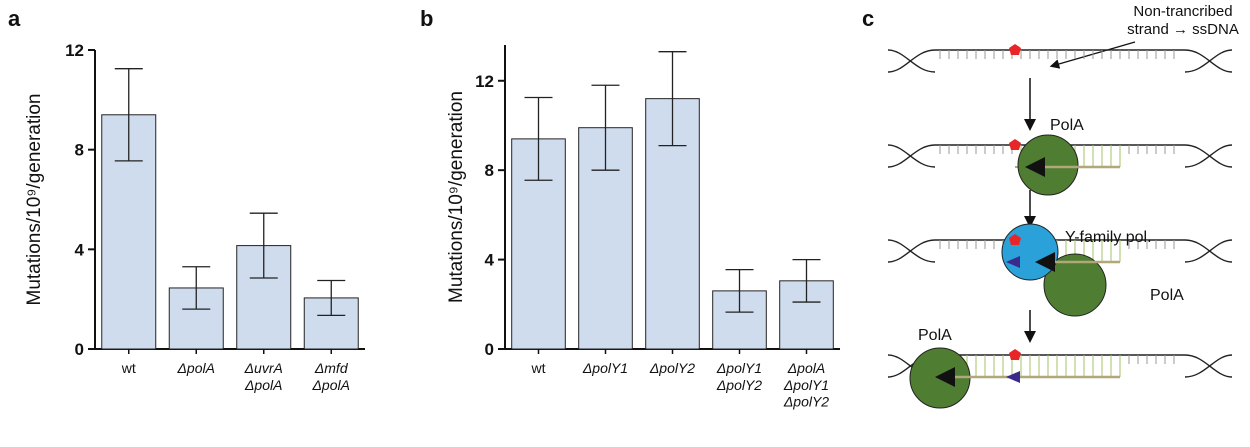  What do you see at coordinates (196, 368) in the screenshot?
I see `x-tick-label: ΔpolA` at bounding box center [196, 368].